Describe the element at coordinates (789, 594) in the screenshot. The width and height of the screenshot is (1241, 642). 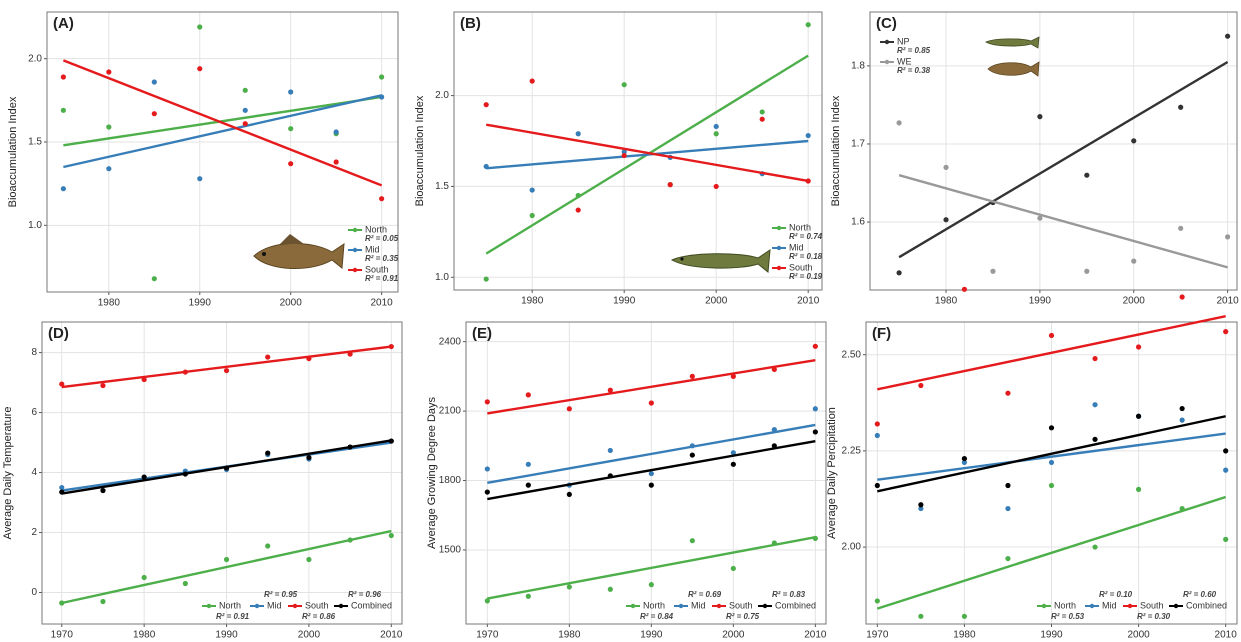
I see `legend-r2: R² = 0.83` at that location.